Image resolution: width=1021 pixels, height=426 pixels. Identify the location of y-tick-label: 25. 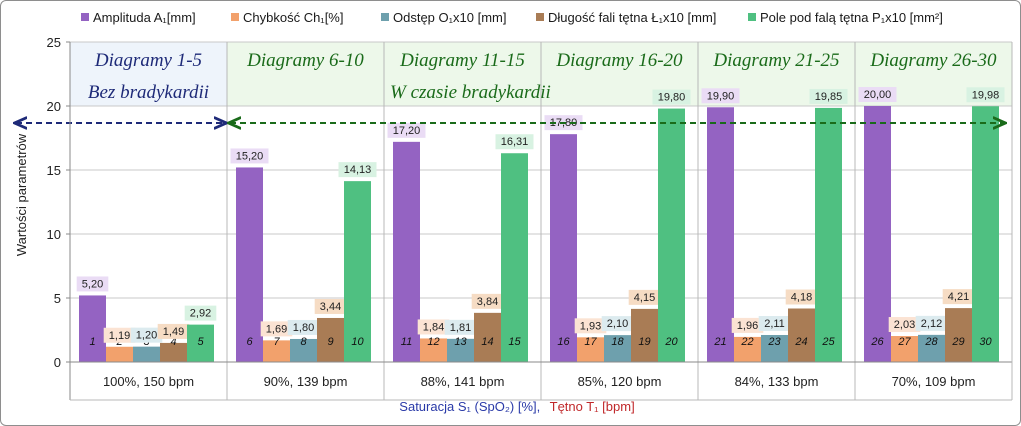
(54, 42).